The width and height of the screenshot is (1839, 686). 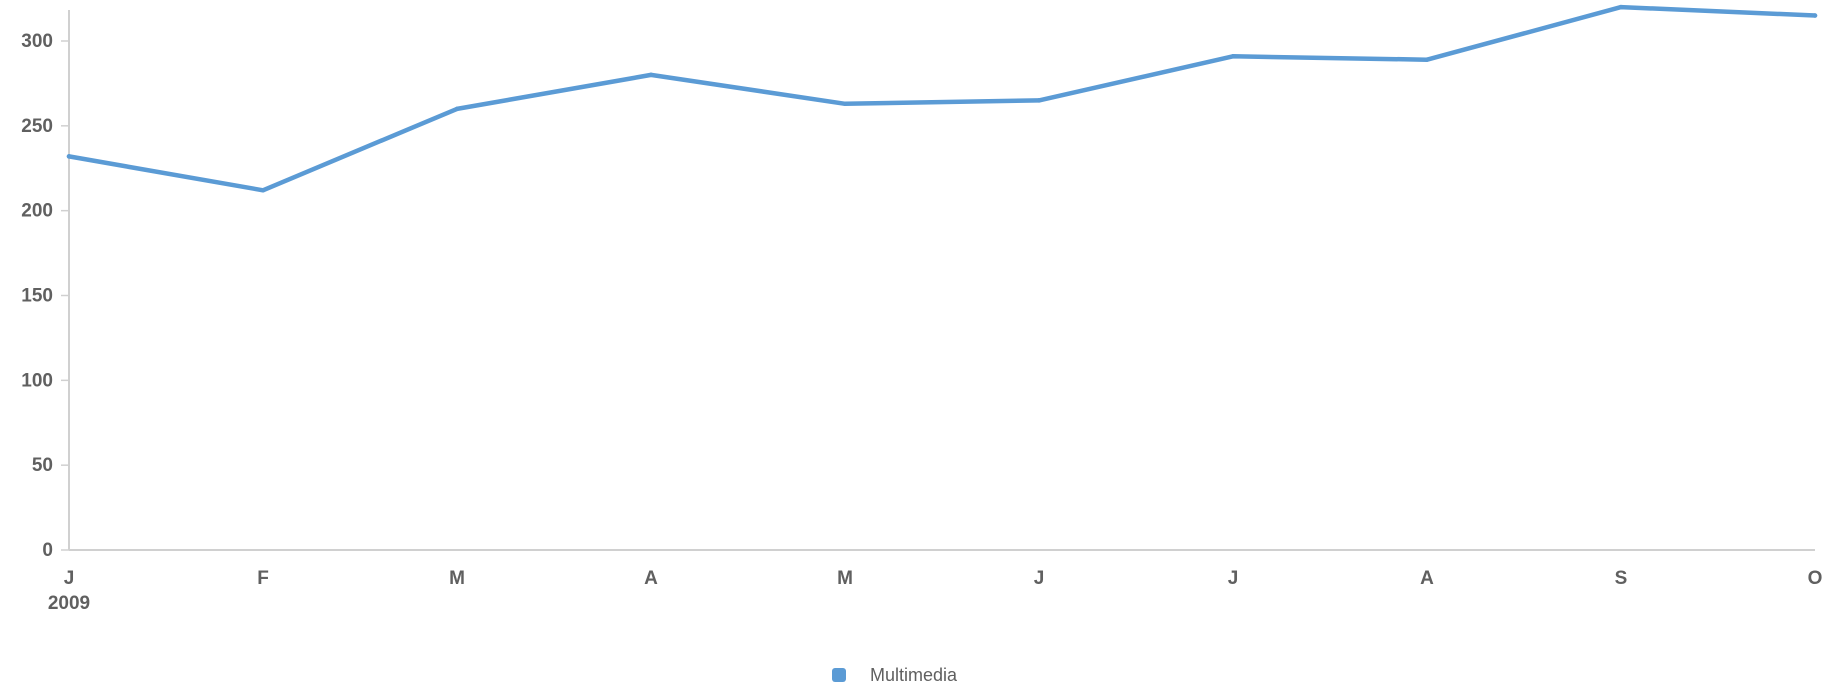 I want to click on legend-swatch, so click(x=839, y=675).